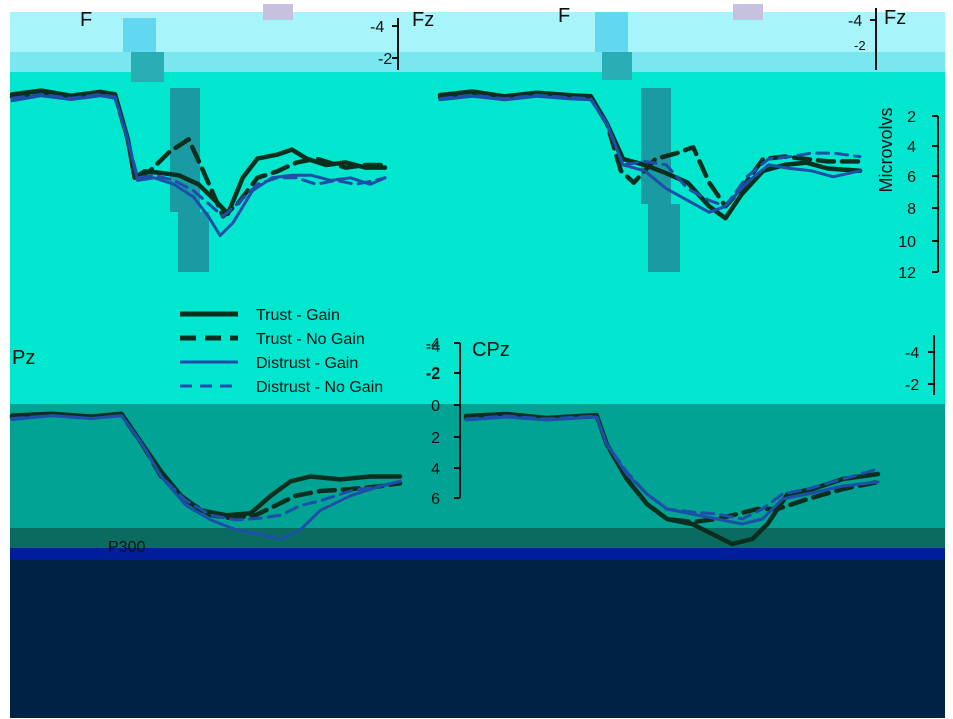 This screenshot has height=719, width=953. I want to click on y-tick-label: 12, so click(907, 273).